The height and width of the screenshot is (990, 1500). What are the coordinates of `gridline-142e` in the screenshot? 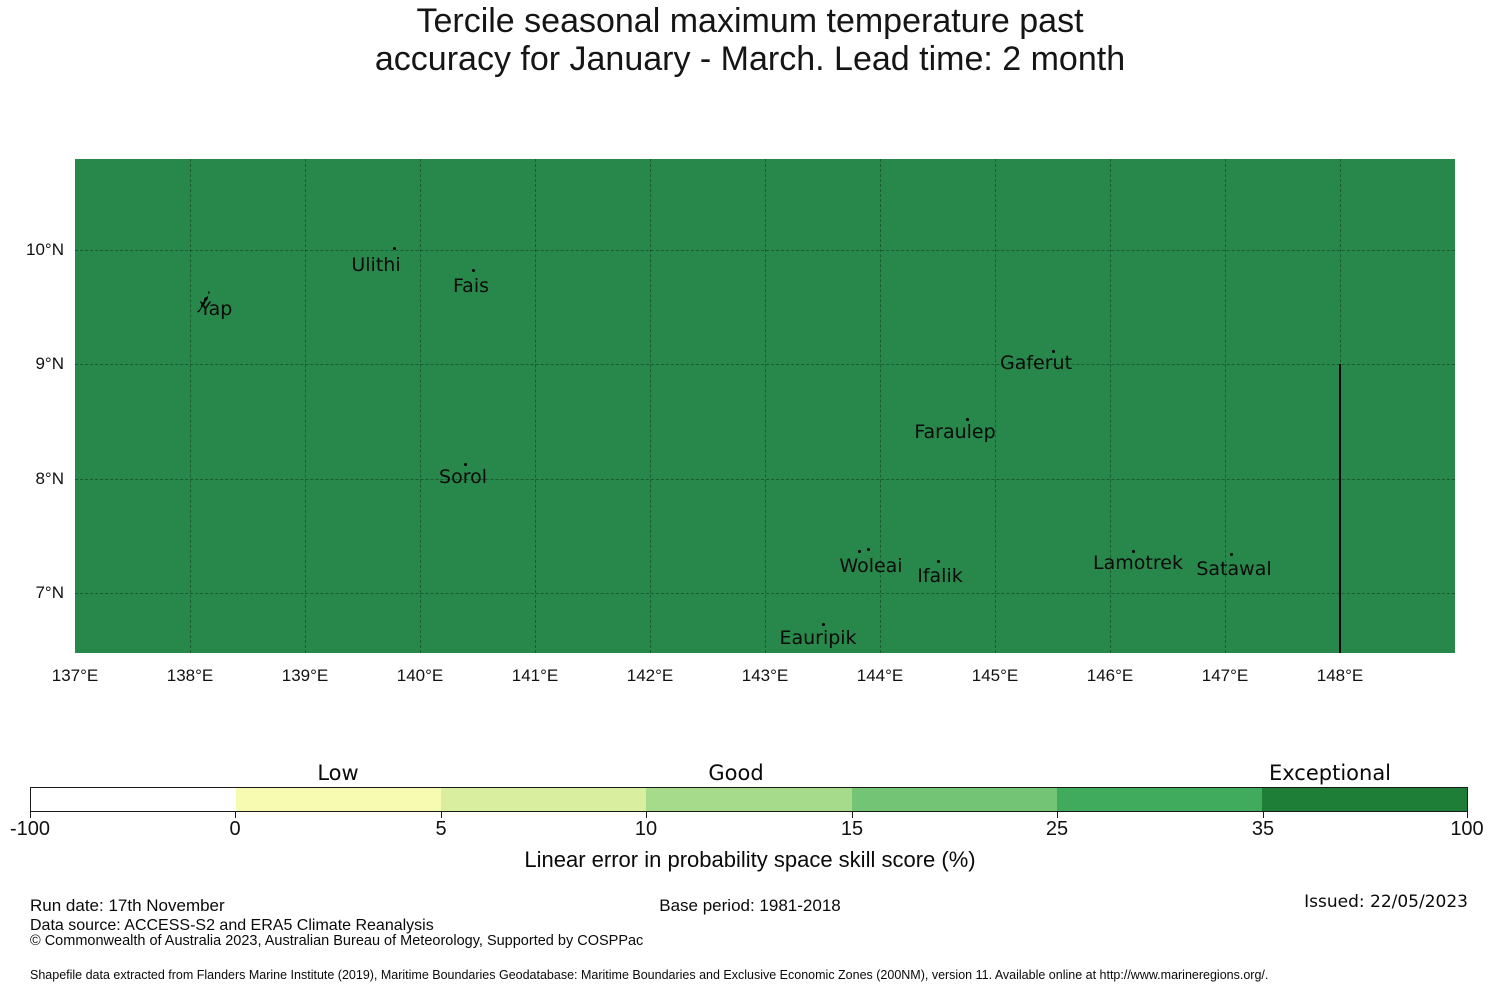 It's located at (650, 406).